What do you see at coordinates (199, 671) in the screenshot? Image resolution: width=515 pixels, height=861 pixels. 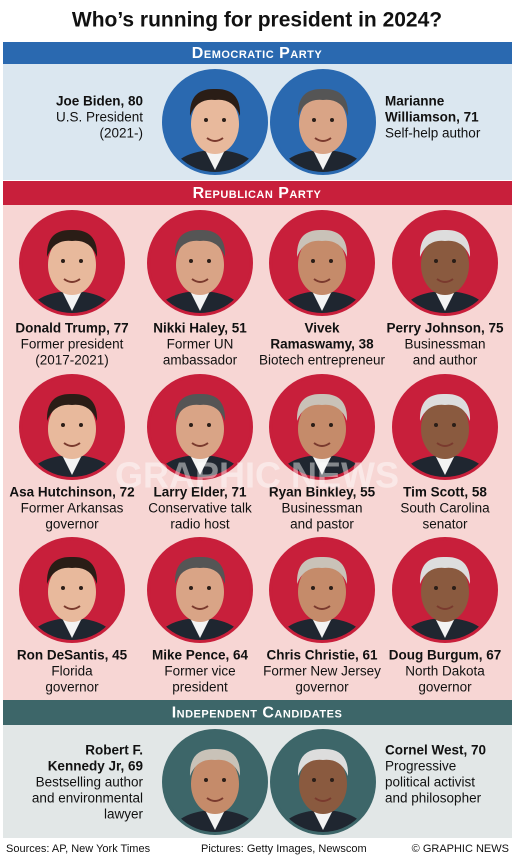 I see `candidate-description: Former vice` at bounding box center [199, 671].